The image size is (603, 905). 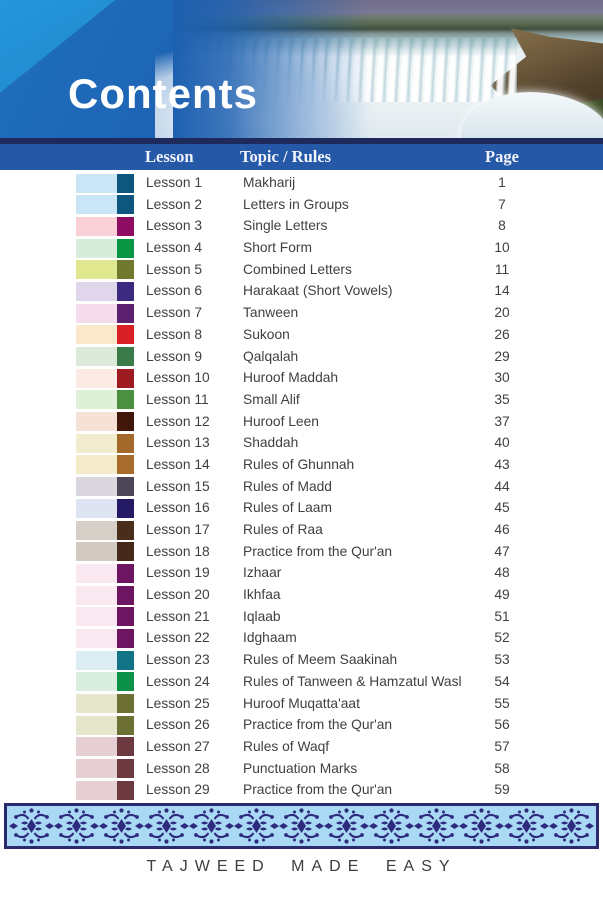 I want to click on lesson-topic: Makharij, so click(x=269, y=182).